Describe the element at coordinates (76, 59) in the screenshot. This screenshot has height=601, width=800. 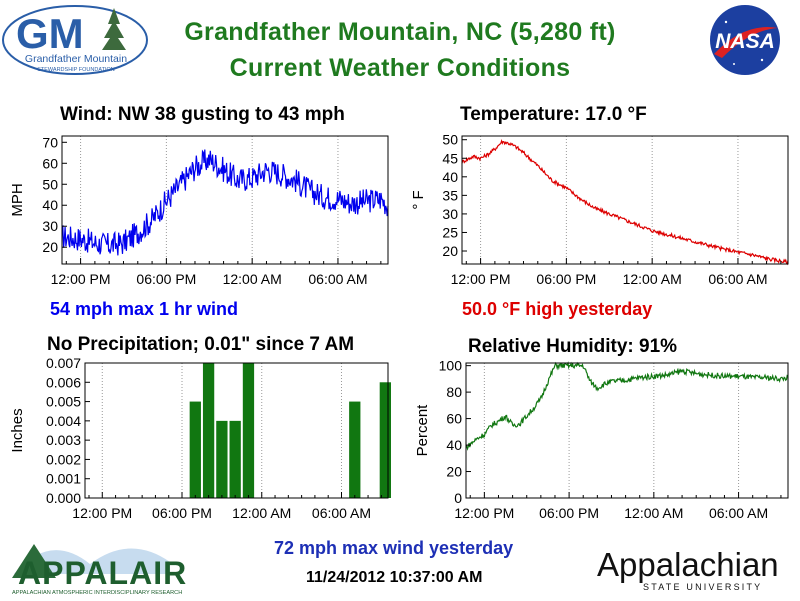
I see `gm-logo-name: Grandfather Mountain` at that location.